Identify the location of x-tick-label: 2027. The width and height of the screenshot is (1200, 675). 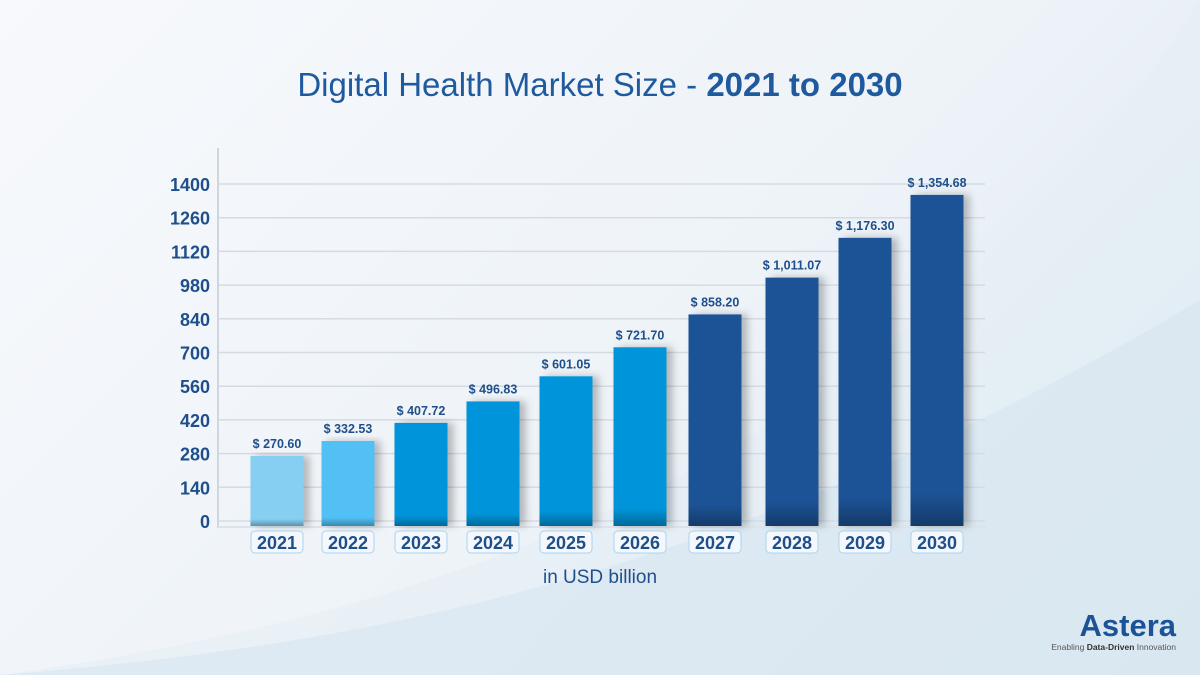
(715, 543).